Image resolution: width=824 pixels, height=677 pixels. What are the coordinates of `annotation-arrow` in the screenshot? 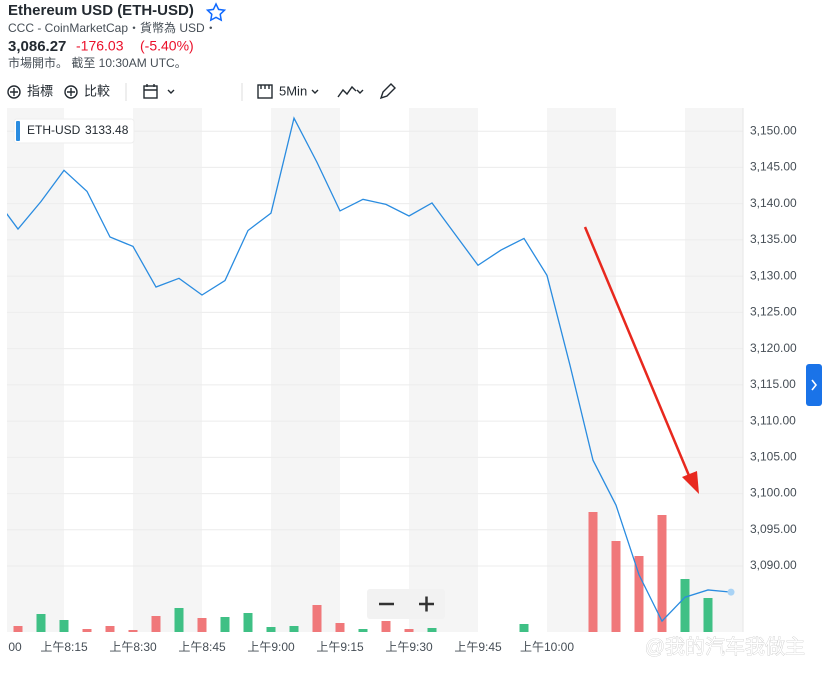 It's located at (637, 352).